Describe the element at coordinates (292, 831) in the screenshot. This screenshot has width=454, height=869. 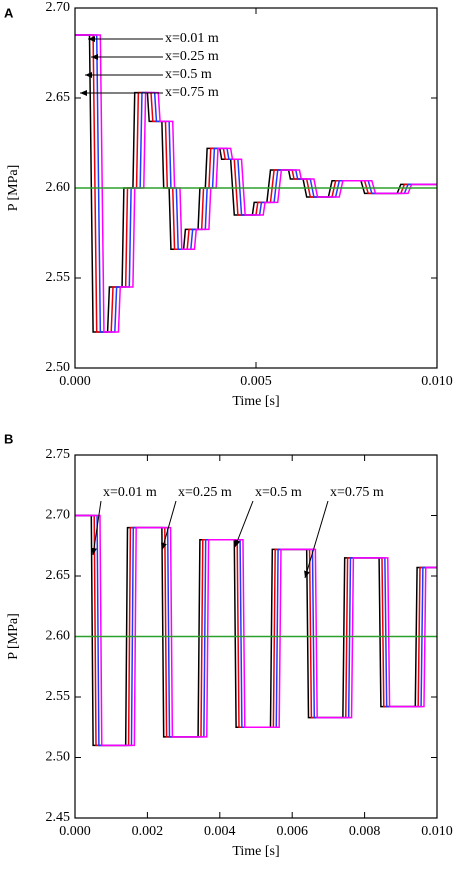
I see `x-tick-label: 0.006` at that location.